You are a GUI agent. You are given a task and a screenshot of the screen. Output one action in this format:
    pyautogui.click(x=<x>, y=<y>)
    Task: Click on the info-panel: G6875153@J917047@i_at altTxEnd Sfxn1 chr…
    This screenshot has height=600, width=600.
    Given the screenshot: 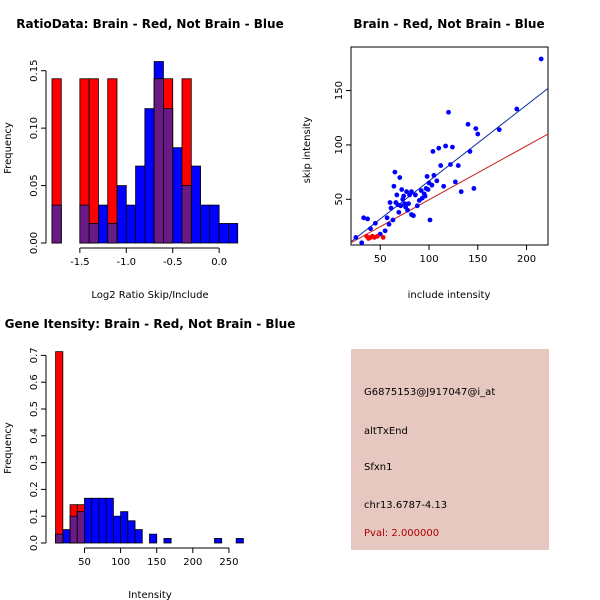 What is the action you would take?
    pyautogui.click(x=450, y=449)
    